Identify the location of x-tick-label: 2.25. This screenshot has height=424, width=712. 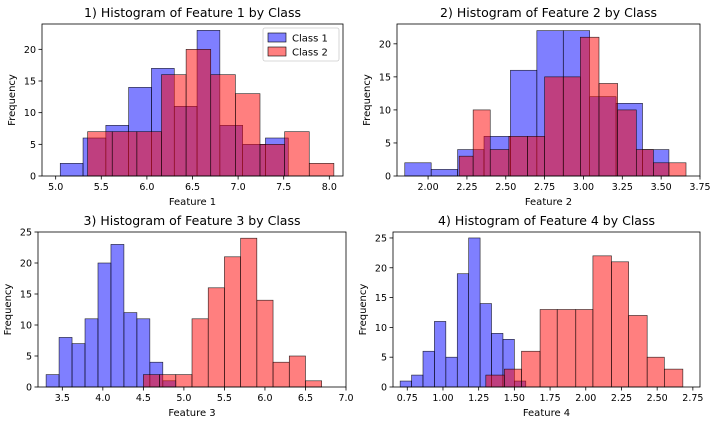
(621, 398).